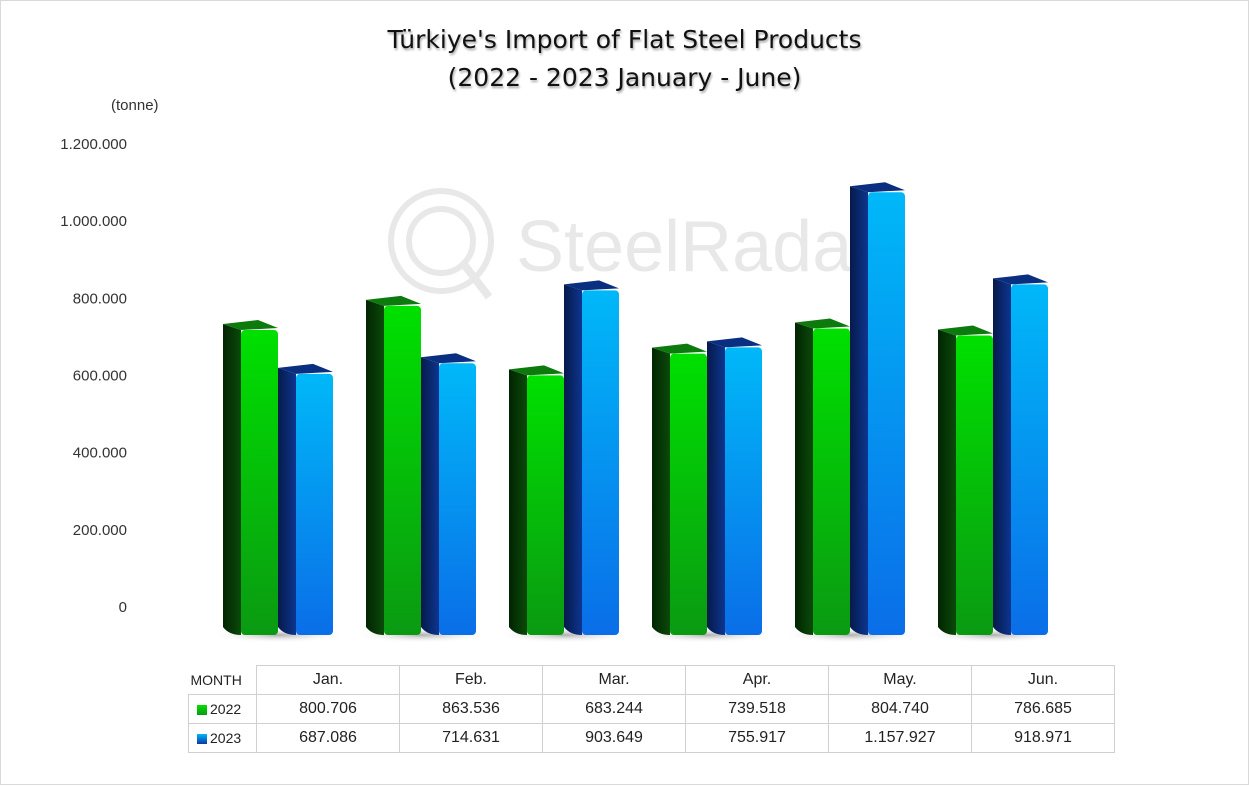 This screenshot has width=1249, height=786. What do you see at coordinates (614, 738) in the screenshot?
I see `table-cell-2023-mar: 903.649` at bounding box center [614, 738].